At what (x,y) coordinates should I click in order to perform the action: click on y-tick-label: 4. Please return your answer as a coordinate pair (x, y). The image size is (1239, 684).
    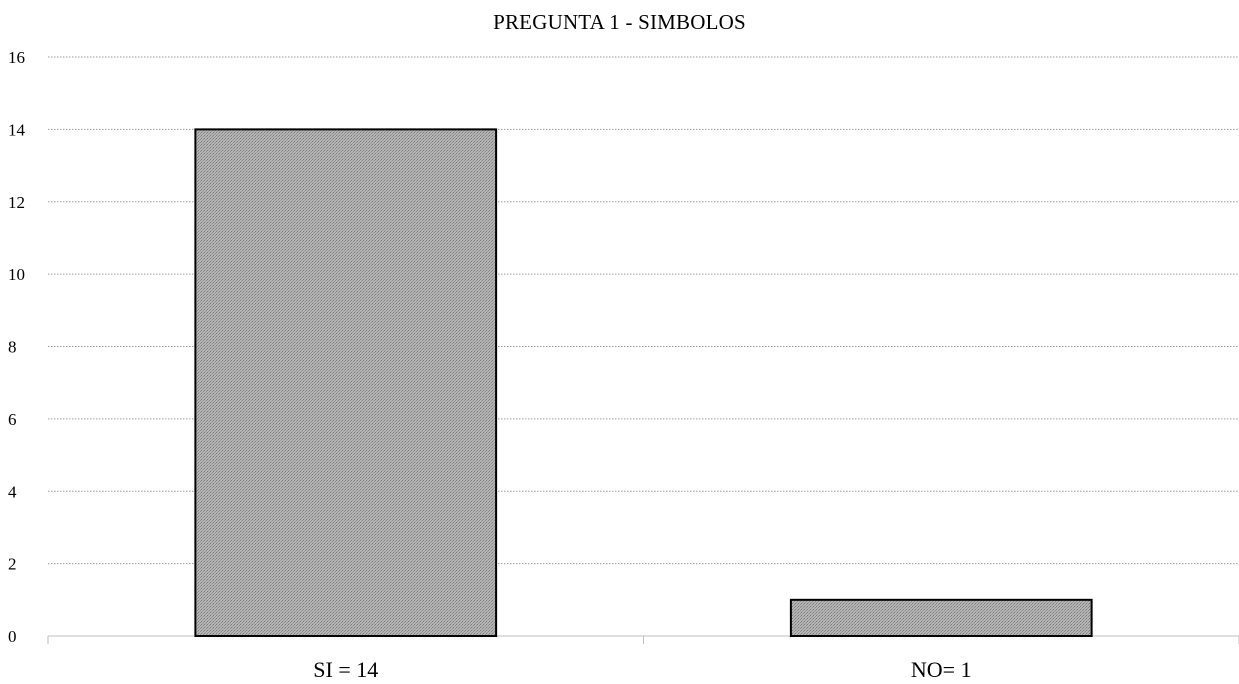
    Looking at the image, I should click on (12, 491).